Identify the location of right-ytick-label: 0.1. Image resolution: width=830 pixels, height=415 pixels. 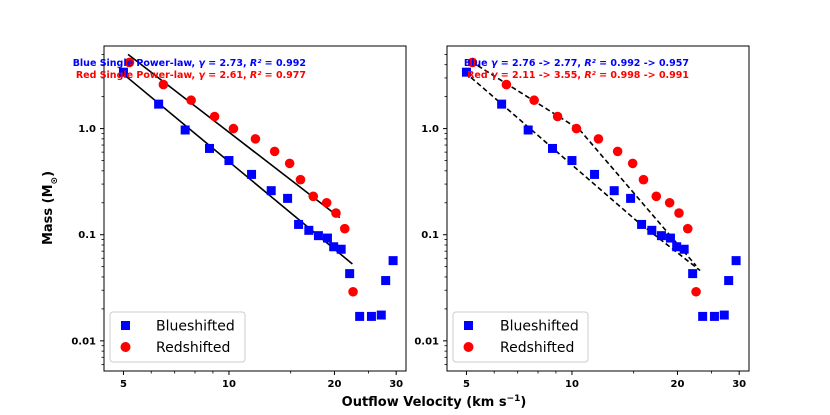
(430, 235).